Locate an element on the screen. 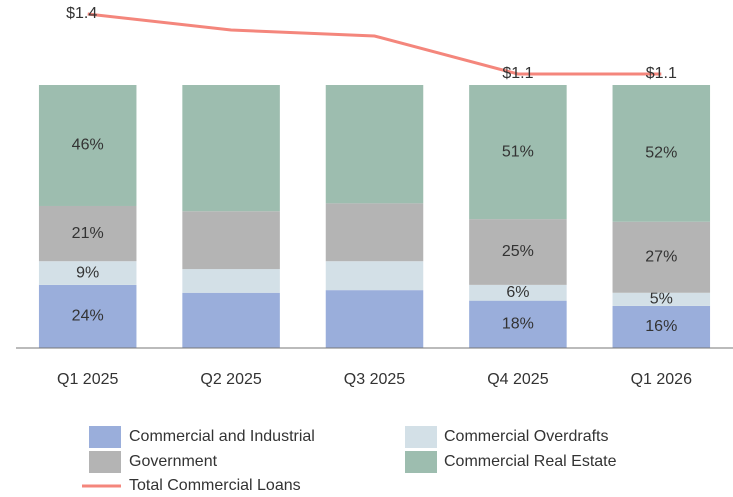  legend-label: Government is located at coordinates (173, 461).